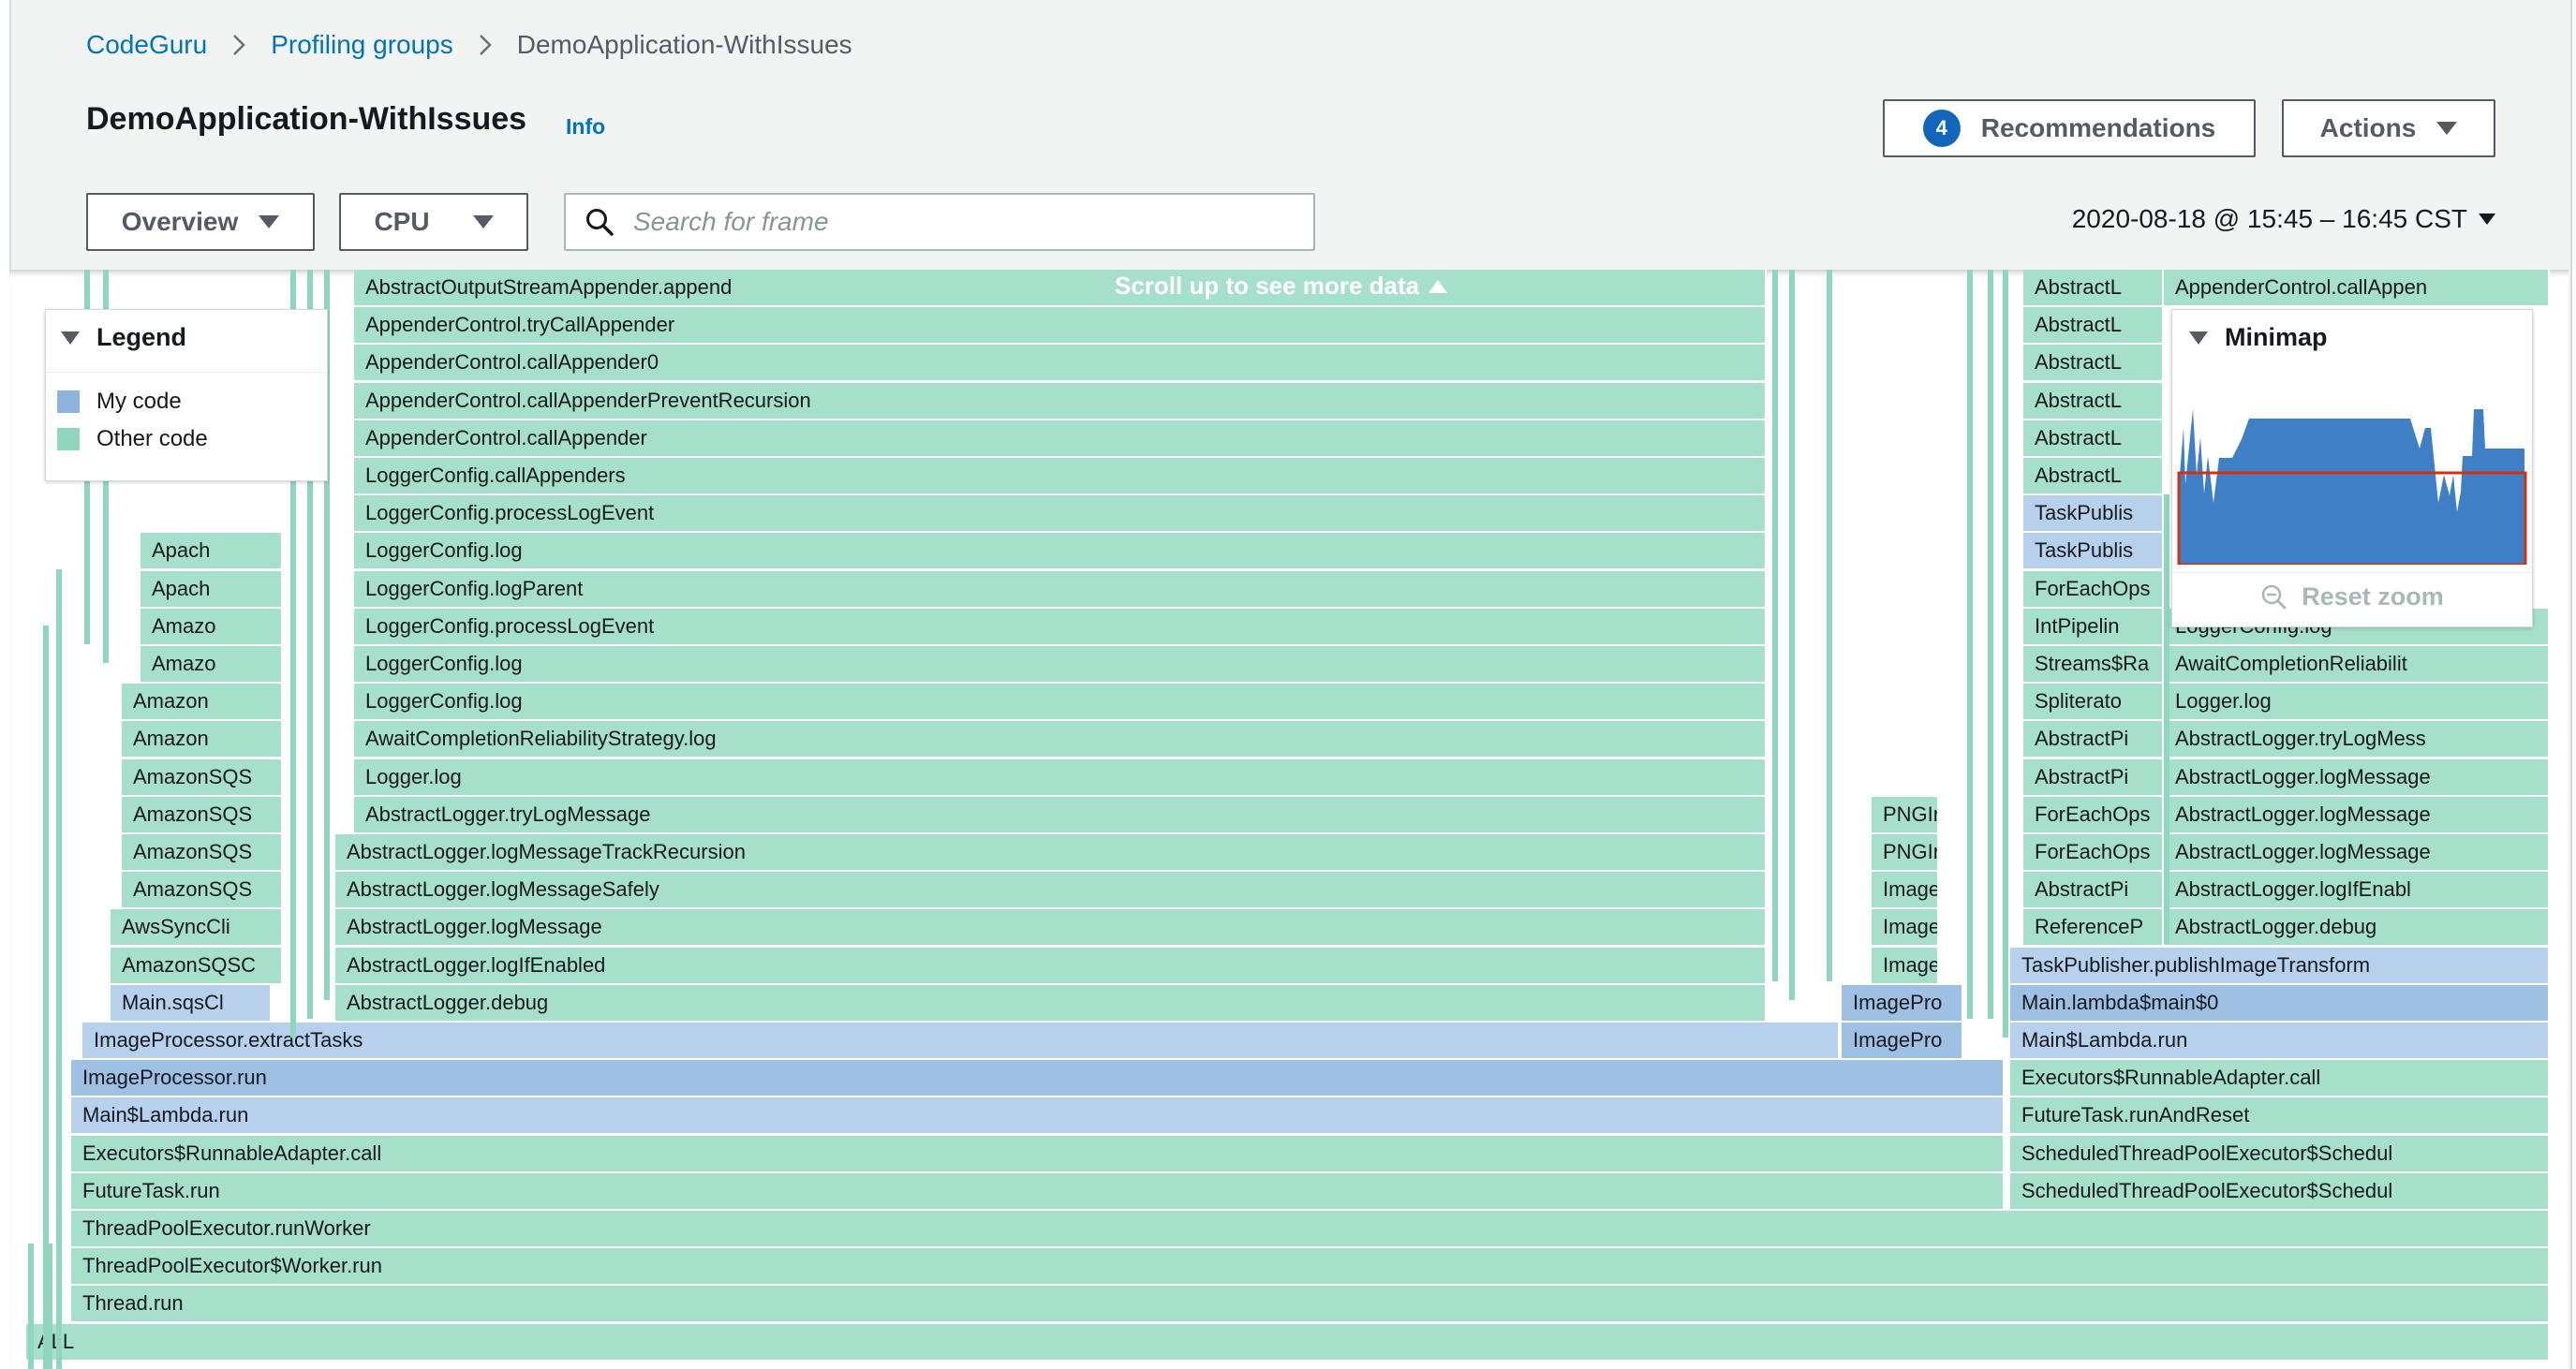 The width and height of the screenshot is (2576, 1369). What do you see at coordinates (1038, 1190) in the screenshot?
I see `flame-frame: FutureTask.run` at bounding box center [1038, 1190].